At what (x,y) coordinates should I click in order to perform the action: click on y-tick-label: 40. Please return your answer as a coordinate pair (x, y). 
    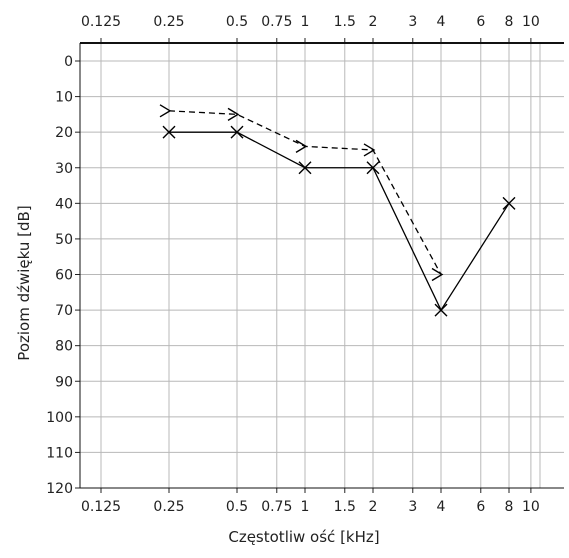
    Looking at the image, I should click on (64, 204).